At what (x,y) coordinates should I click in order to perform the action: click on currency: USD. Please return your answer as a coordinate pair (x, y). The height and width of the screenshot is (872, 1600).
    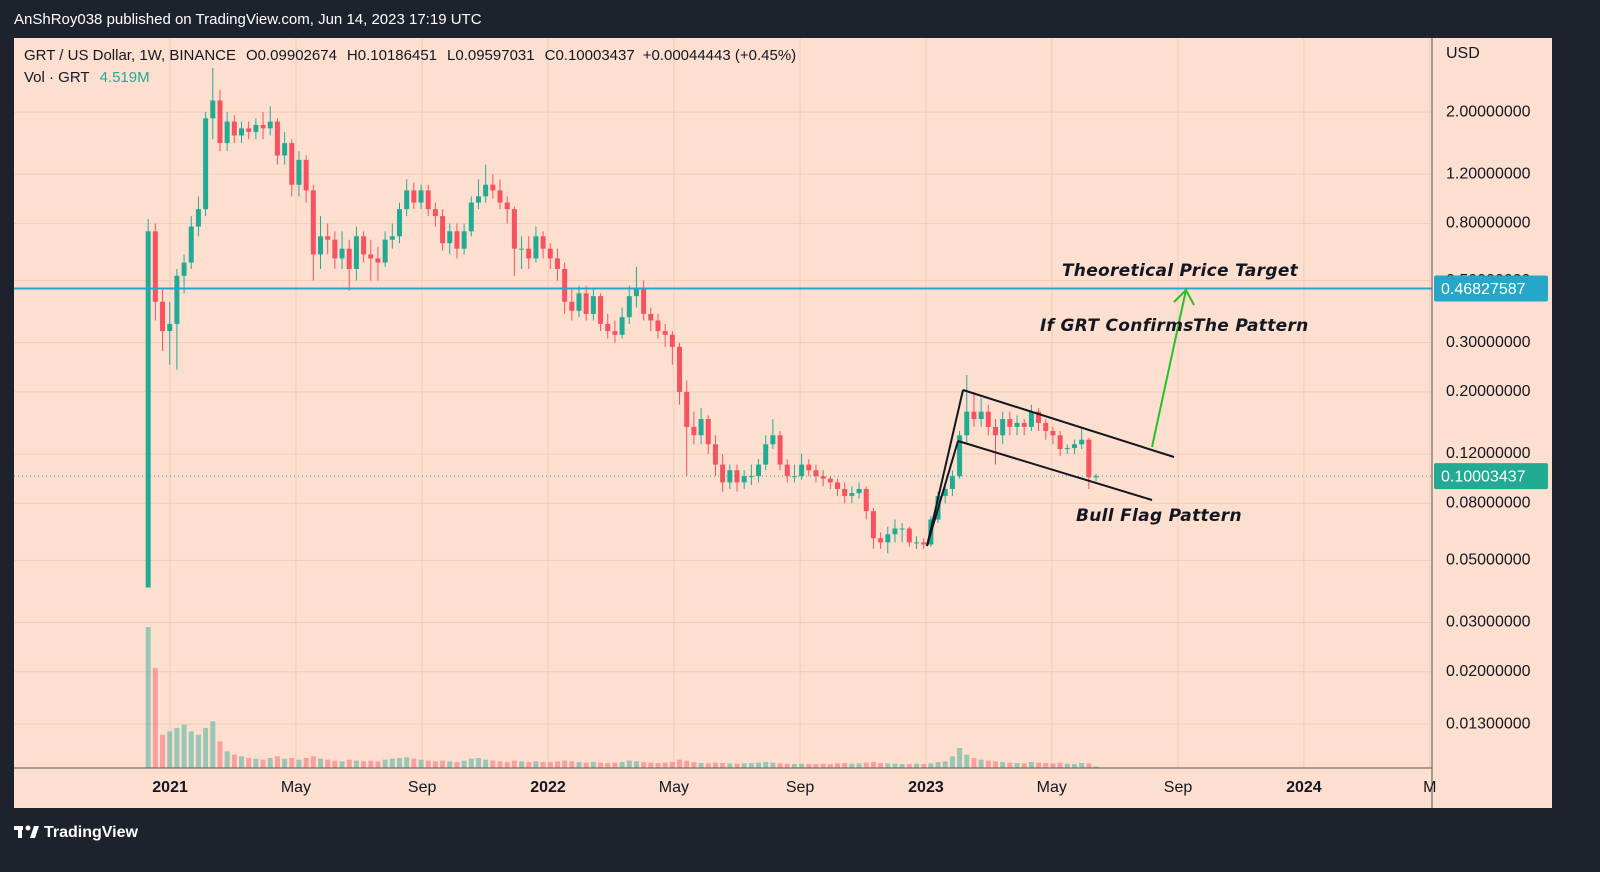
    Looking at the image, I should click on (1463, 53).